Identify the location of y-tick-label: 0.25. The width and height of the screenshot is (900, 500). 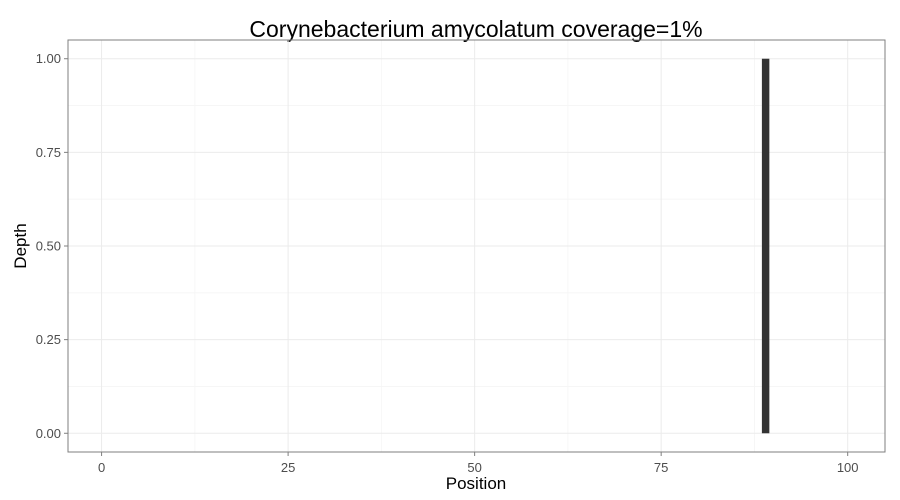
(48, 339).